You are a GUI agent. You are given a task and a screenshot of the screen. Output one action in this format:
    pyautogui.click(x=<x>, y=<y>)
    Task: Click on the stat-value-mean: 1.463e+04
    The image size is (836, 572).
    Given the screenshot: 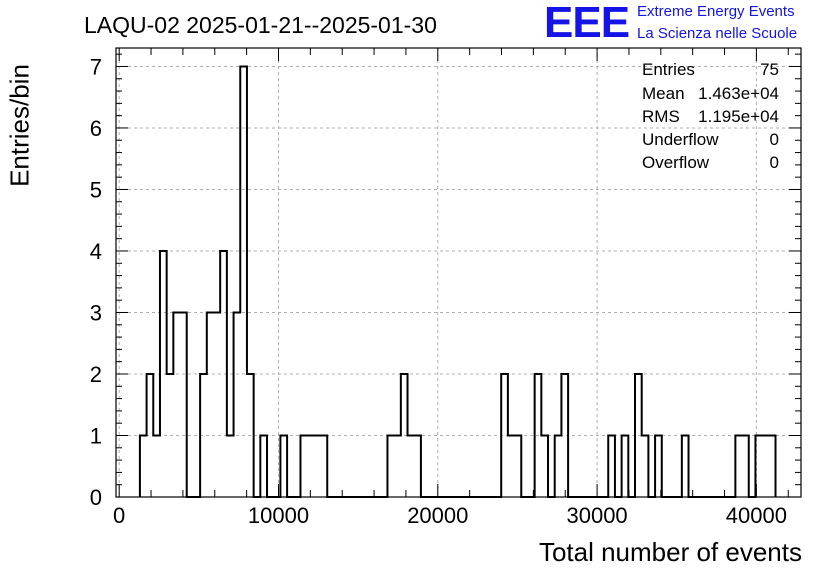 What is the action you would take?
    pyautogui.click(x=738, y=93)
    